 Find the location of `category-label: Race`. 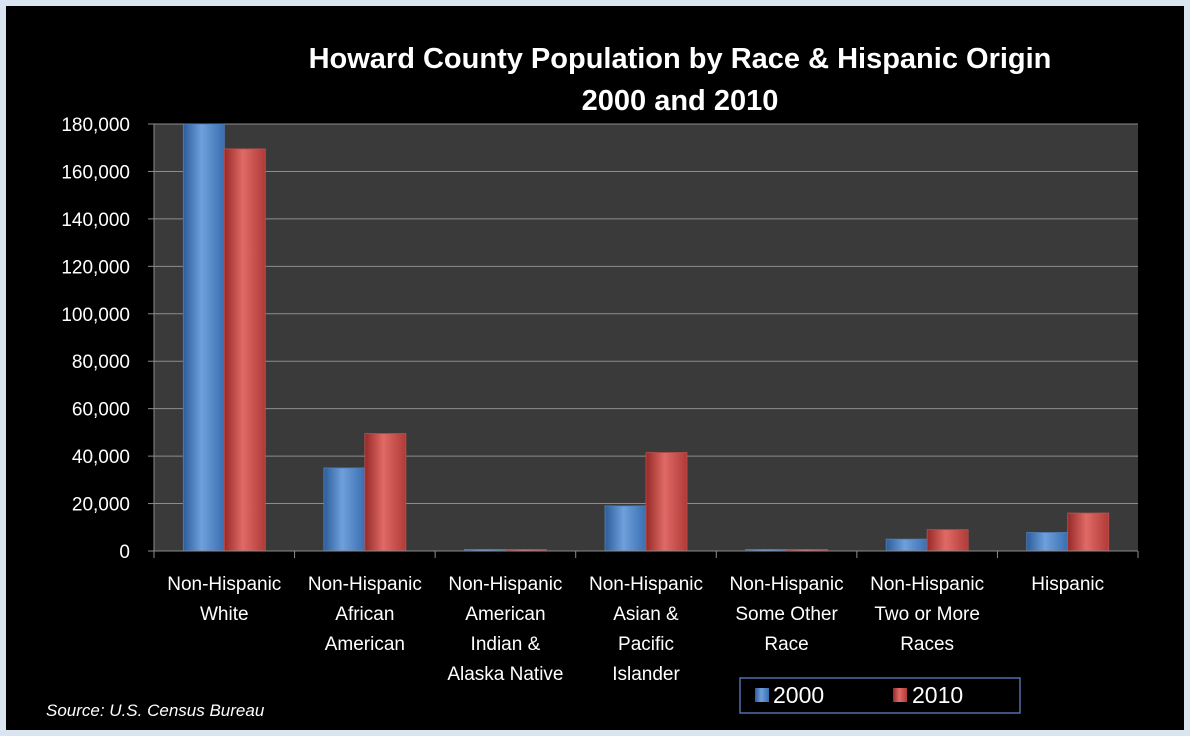

category-label: Race is located at coordinates (786, 644).